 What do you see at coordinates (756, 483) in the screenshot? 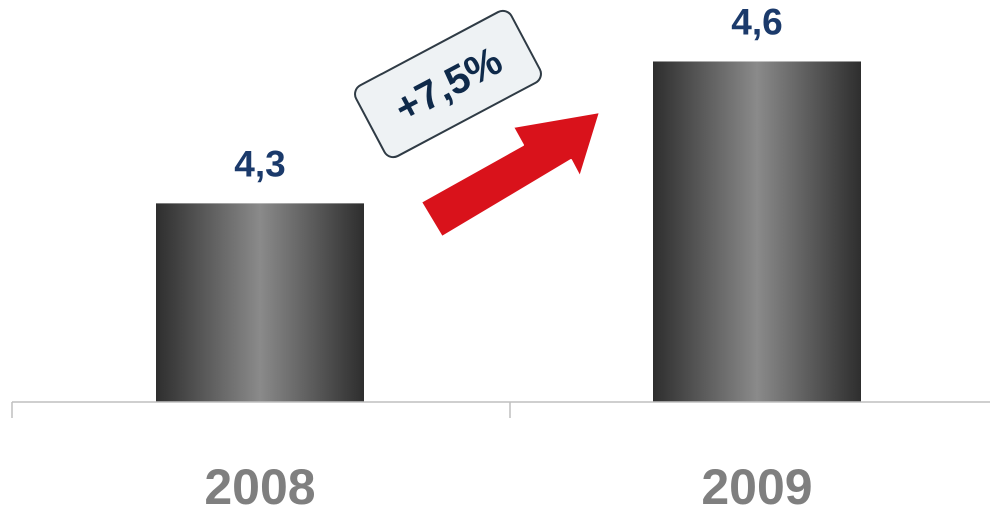
I see `category-label-2009: 2009` at bounding box center [756, 483].